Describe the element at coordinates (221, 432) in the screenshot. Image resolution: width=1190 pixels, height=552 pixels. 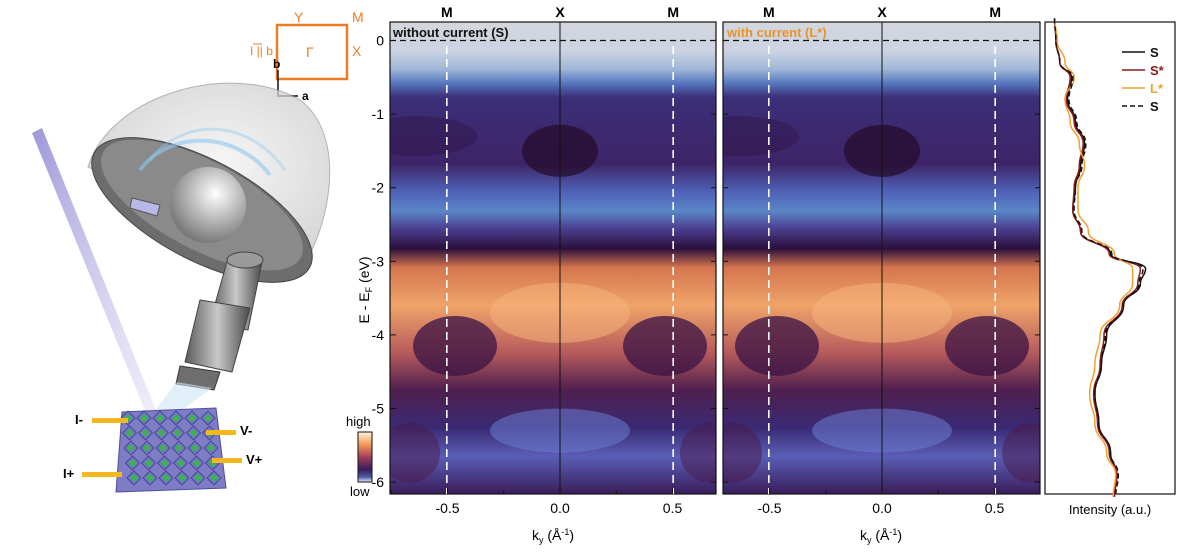
I see `contact-v-minus` at that location.